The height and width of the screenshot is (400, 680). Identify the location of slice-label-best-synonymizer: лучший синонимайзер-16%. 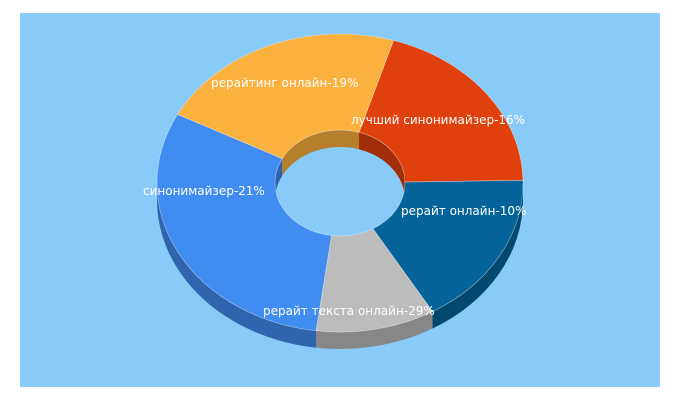
(438, 120).